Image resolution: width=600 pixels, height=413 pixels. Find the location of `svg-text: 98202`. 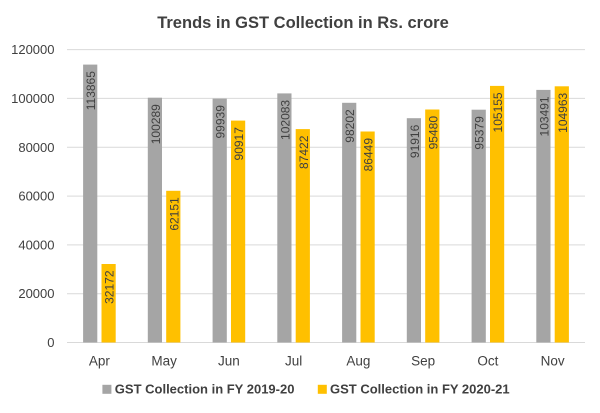

svg-text: 98202 is located at coordinates (350, 126).